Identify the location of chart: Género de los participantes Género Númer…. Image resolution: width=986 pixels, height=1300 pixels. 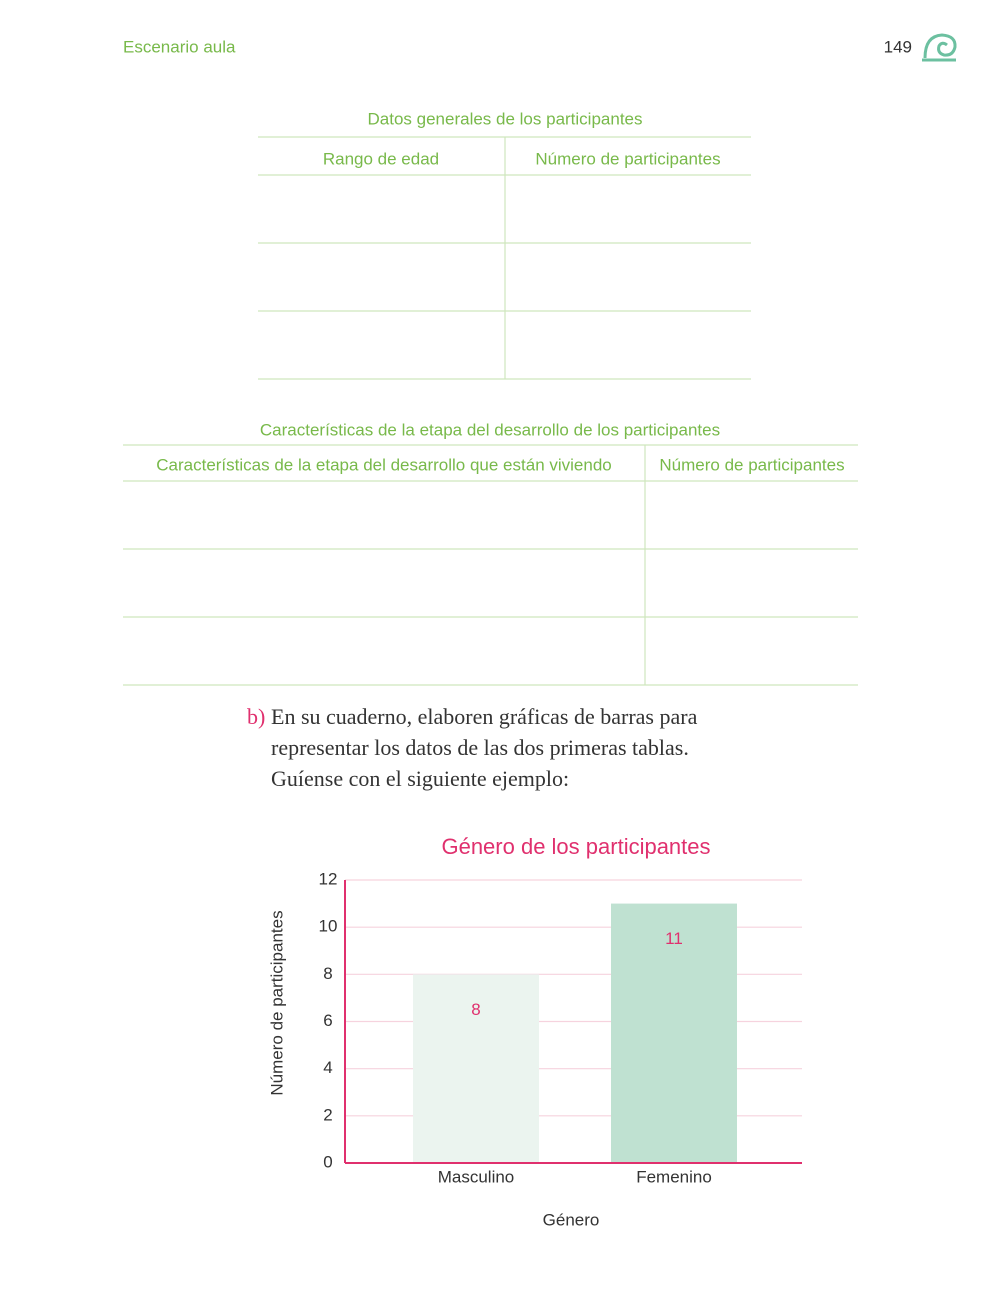
(488, 1032).